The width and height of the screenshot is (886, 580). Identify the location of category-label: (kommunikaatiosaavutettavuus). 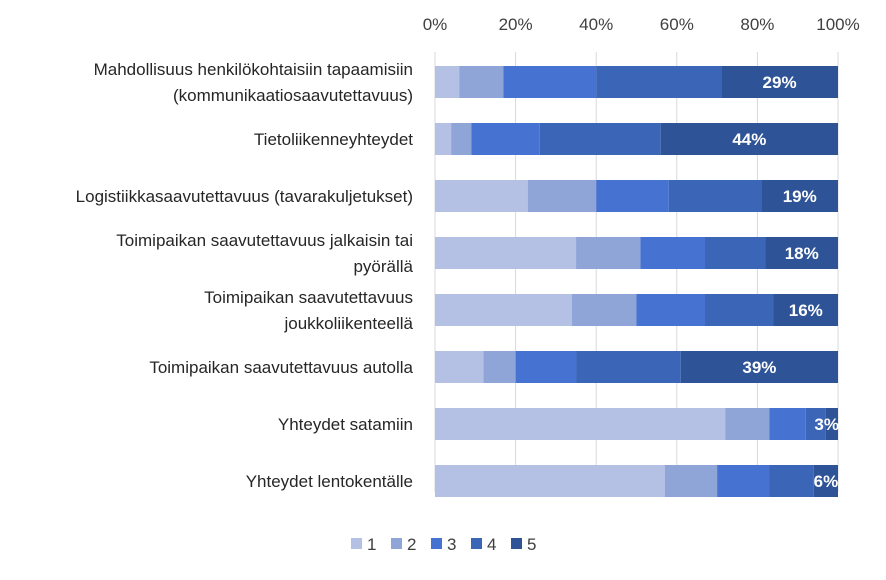
(293, 95).